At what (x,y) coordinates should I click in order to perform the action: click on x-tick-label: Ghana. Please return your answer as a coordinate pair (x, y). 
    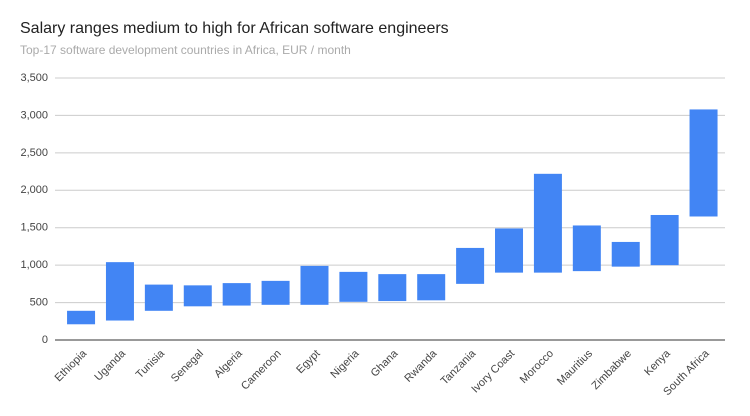
    Looking at the image, I should click on (385, 363).